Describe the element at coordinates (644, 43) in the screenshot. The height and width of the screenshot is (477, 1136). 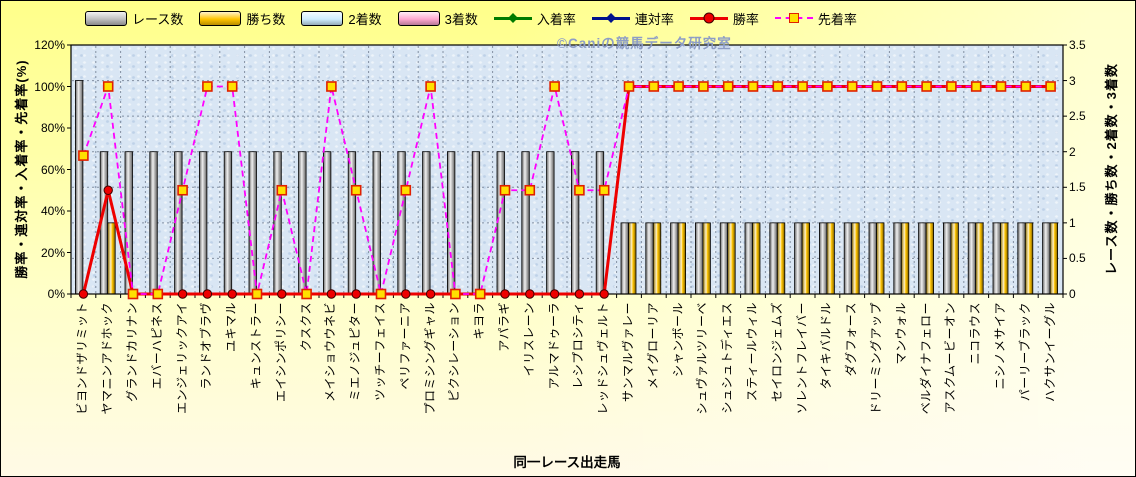
I see `watermark: ©Caniの競馬データ研究室` at that location.